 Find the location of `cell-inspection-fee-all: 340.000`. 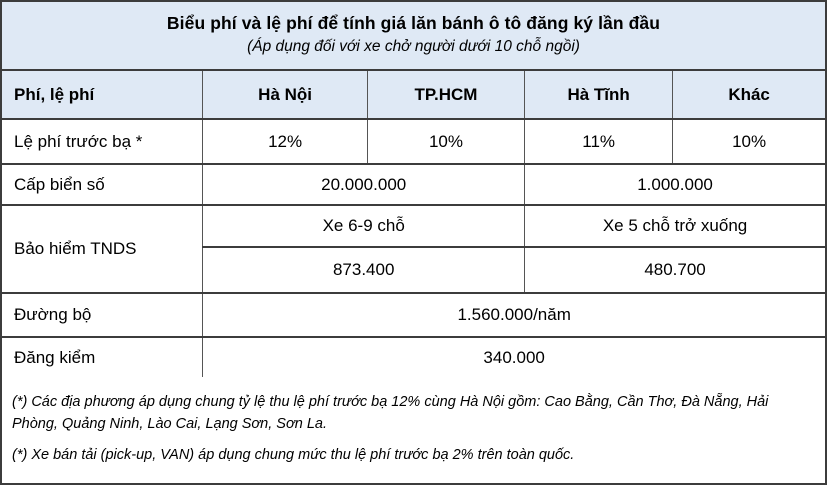

cell-inspection-fee-all: 340.000 is located at coordinates (513, 357).